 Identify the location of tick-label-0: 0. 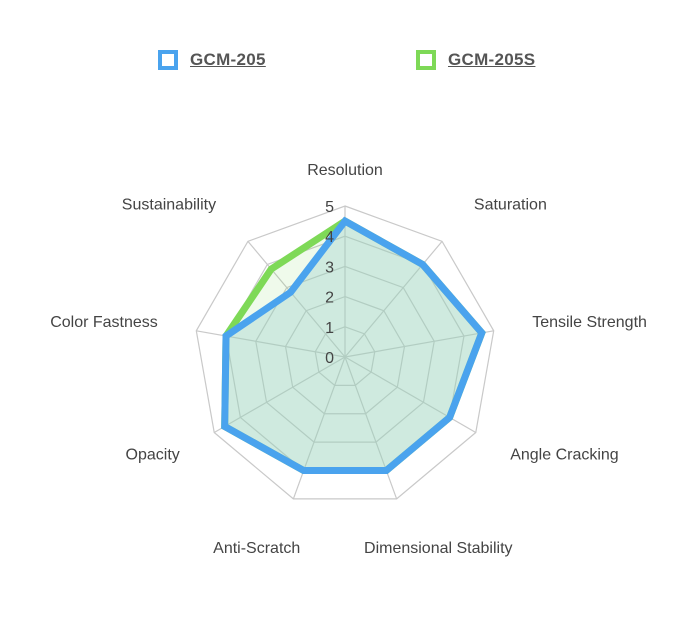
(329, 358).